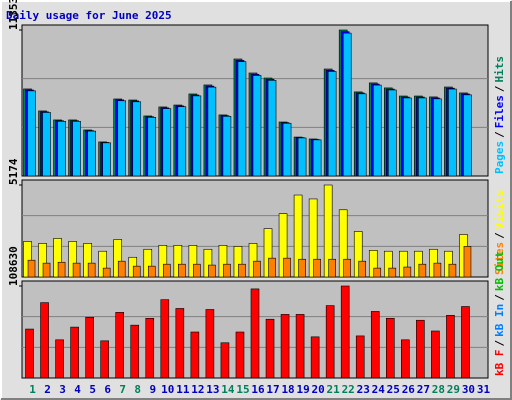 This screenshot has height=400, width=512. I want to click on x-tick-label: 12, so click(197, 389).